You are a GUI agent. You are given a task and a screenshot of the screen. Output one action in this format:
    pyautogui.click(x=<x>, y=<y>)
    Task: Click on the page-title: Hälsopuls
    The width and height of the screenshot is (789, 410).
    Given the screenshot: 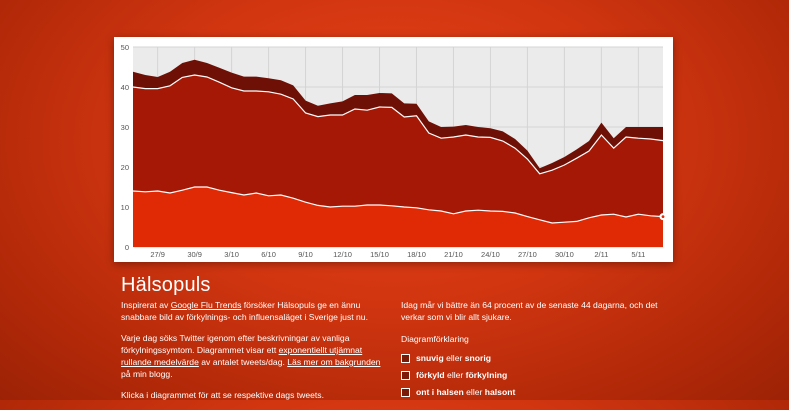 What is the action you would take?
    pyautogui.click(x=166, y=285)
    